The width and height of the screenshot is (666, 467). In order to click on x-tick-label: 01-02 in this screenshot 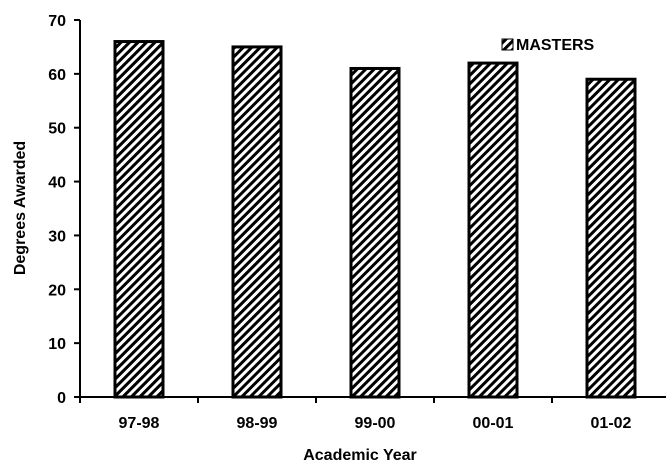, I will do `click(611, 423)`.